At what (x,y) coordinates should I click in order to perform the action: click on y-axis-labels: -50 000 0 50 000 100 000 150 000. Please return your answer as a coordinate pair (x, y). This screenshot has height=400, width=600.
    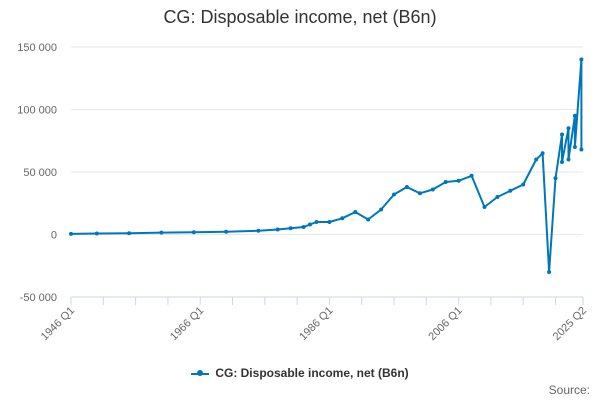
    Looking at the image, I should click on (37, 173).